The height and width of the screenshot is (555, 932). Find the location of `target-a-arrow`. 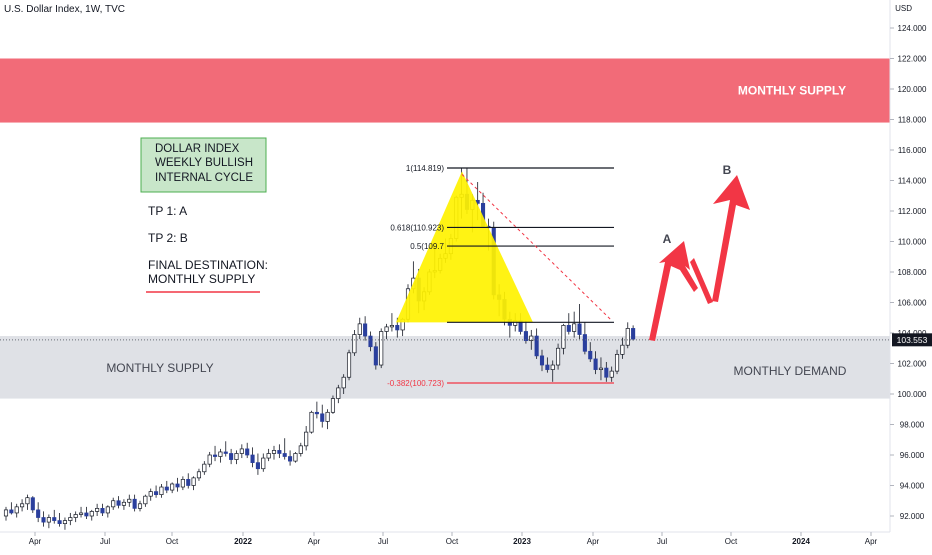

target-a-arrow is located at coordinates (673, 291).